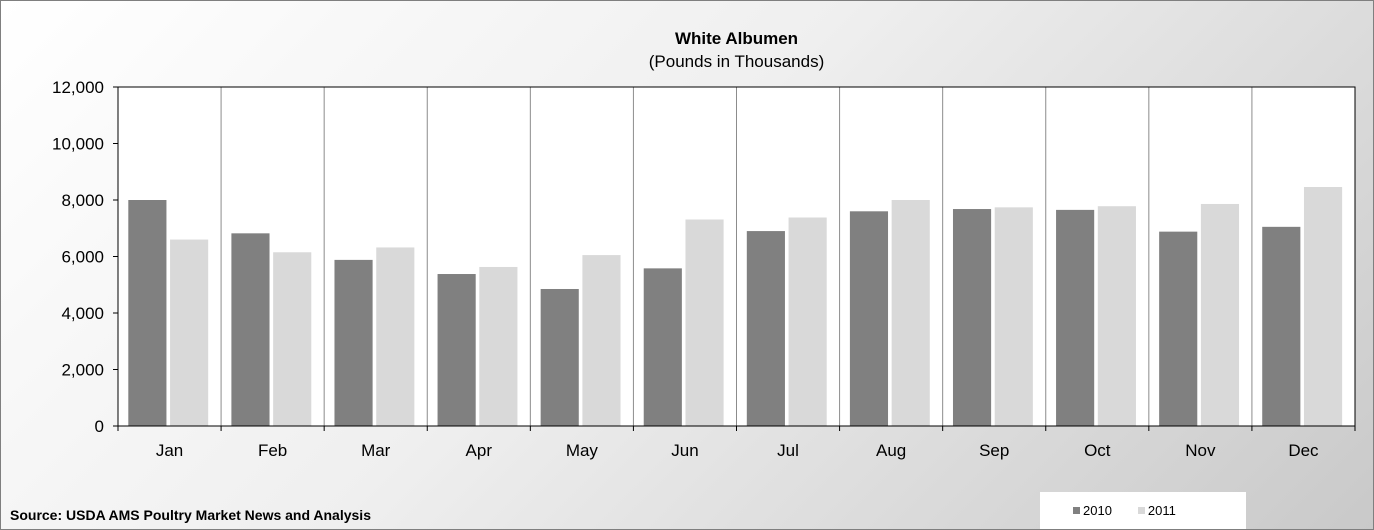  What do you see at coordinates (78, 87) in the screenshot?
I see `y-tick-label: 12,000` at bounding box center [78, 87].